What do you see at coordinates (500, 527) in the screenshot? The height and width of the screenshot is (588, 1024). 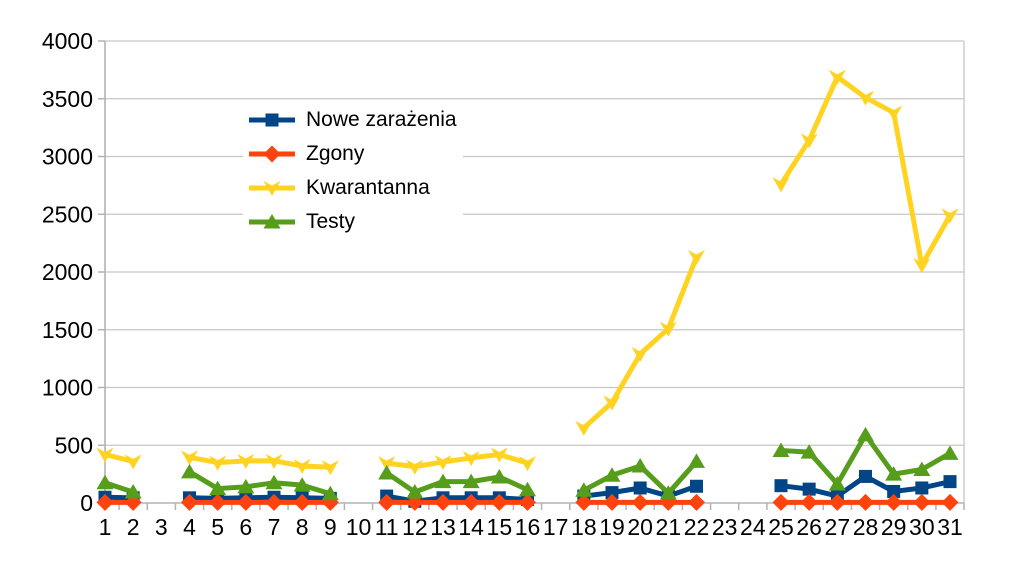 I see `x-axis-label: 15` at bounding box center [500, 527].